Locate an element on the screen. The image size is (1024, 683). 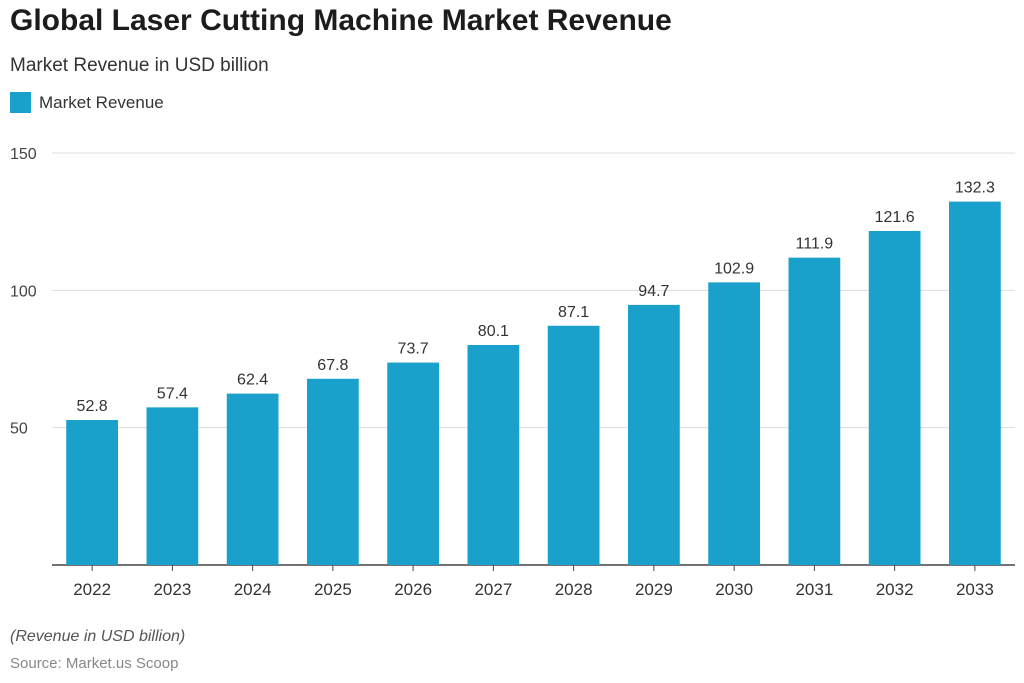
data-label: 94.7 is located at coordinates (653, 291).